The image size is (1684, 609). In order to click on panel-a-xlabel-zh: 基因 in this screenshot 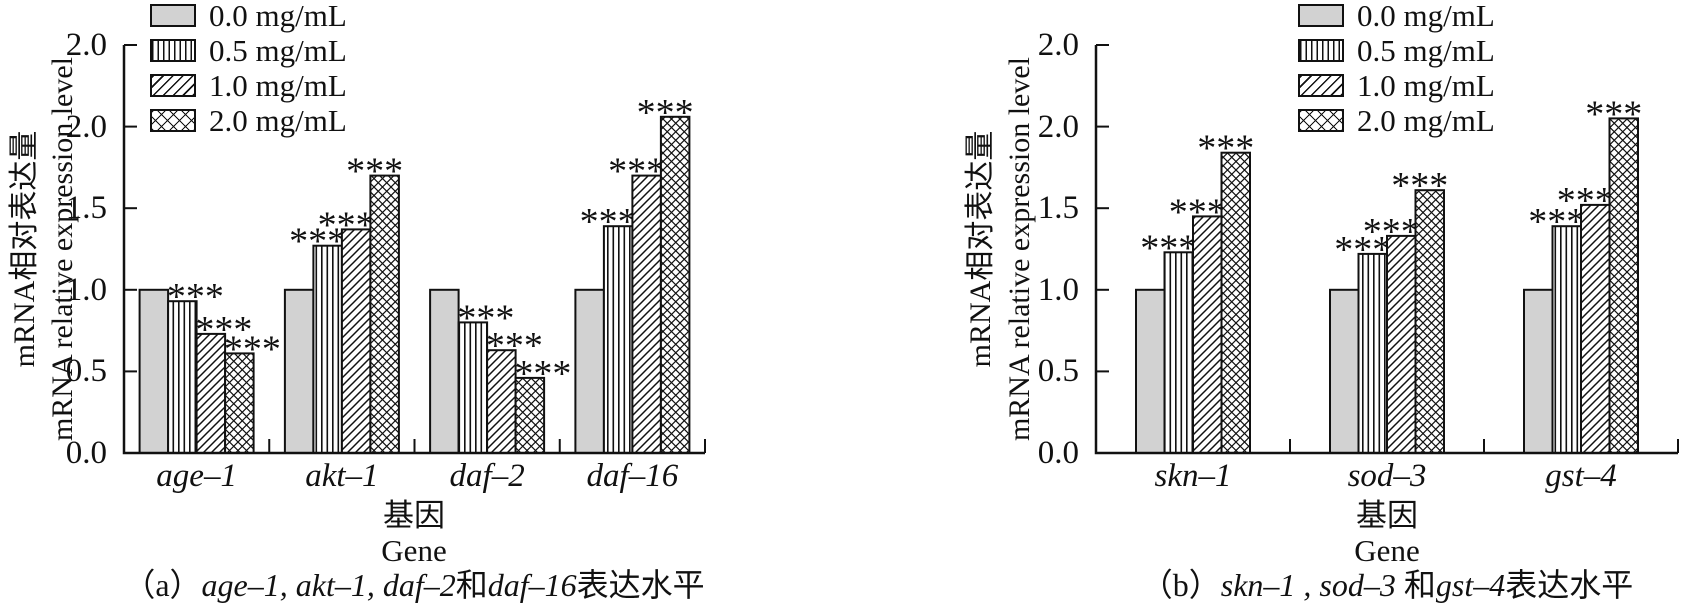, I will do `click(414, 515)`.